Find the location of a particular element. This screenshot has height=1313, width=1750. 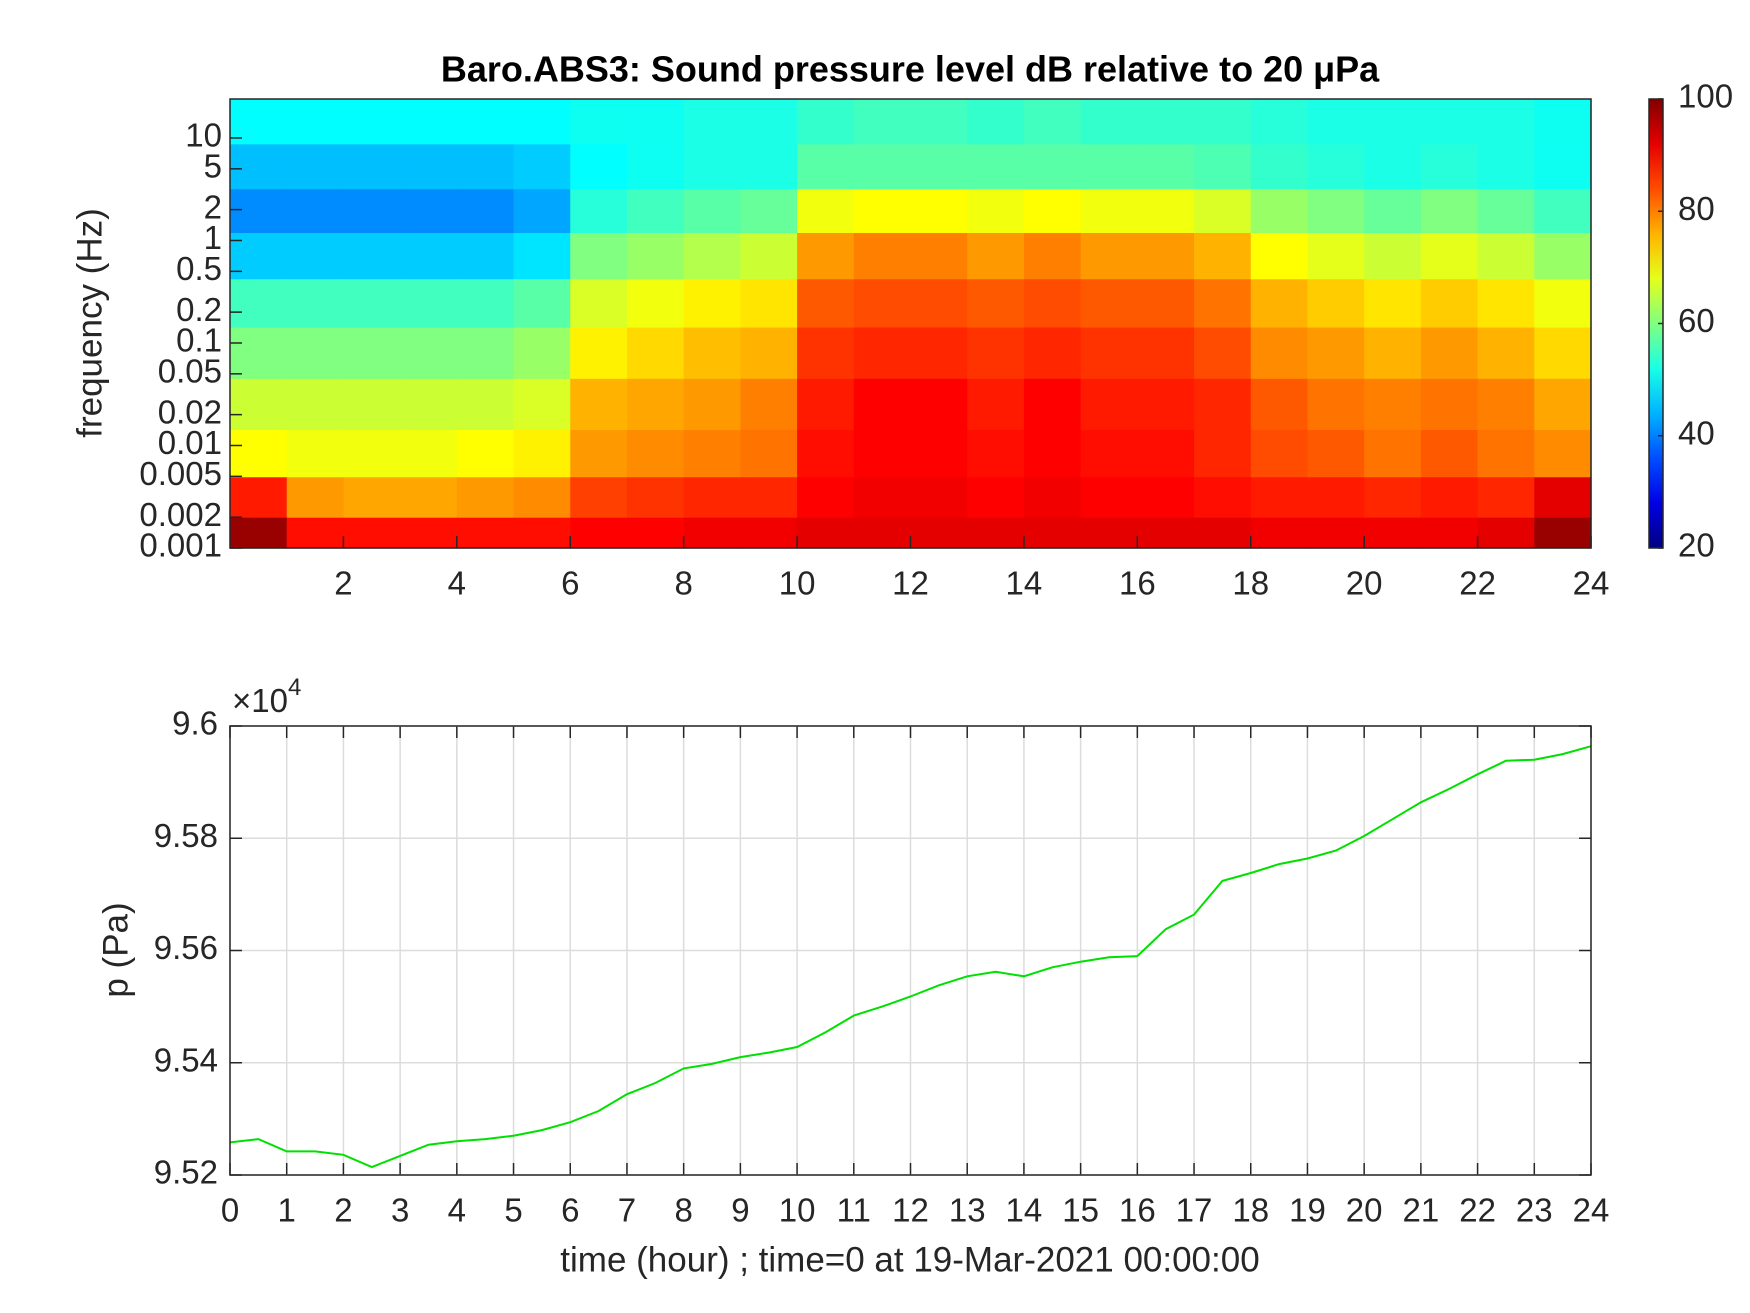

x-tick-label: 6 is located at coordinates (570, 583).